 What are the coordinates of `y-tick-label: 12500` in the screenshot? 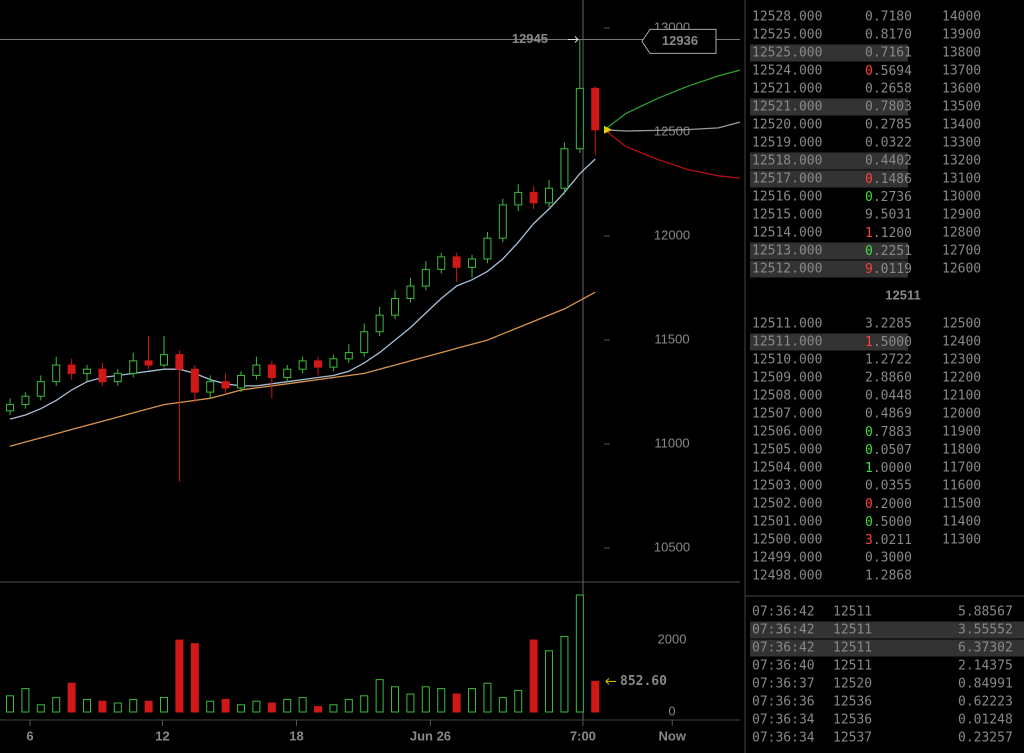 It's located at (672, 131).